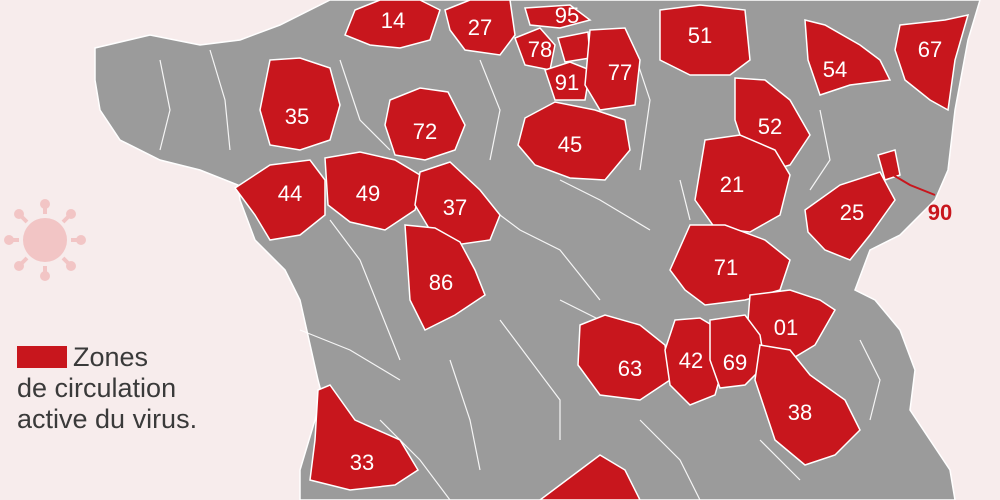 This screenshot has width=1000, height=500. What do you see at coordinates (726, 267) in the screenshot?
I see `label-71: 71` at bounding box center [726, 267].